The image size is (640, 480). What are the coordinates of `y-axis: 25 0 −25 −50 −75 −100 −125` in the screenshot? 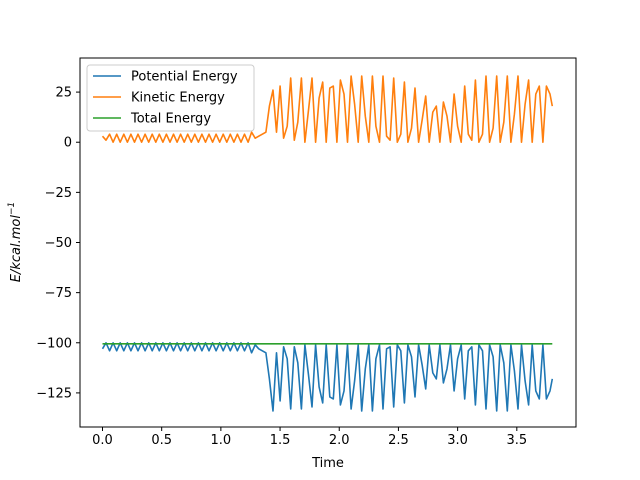 It's located at (58, 243).